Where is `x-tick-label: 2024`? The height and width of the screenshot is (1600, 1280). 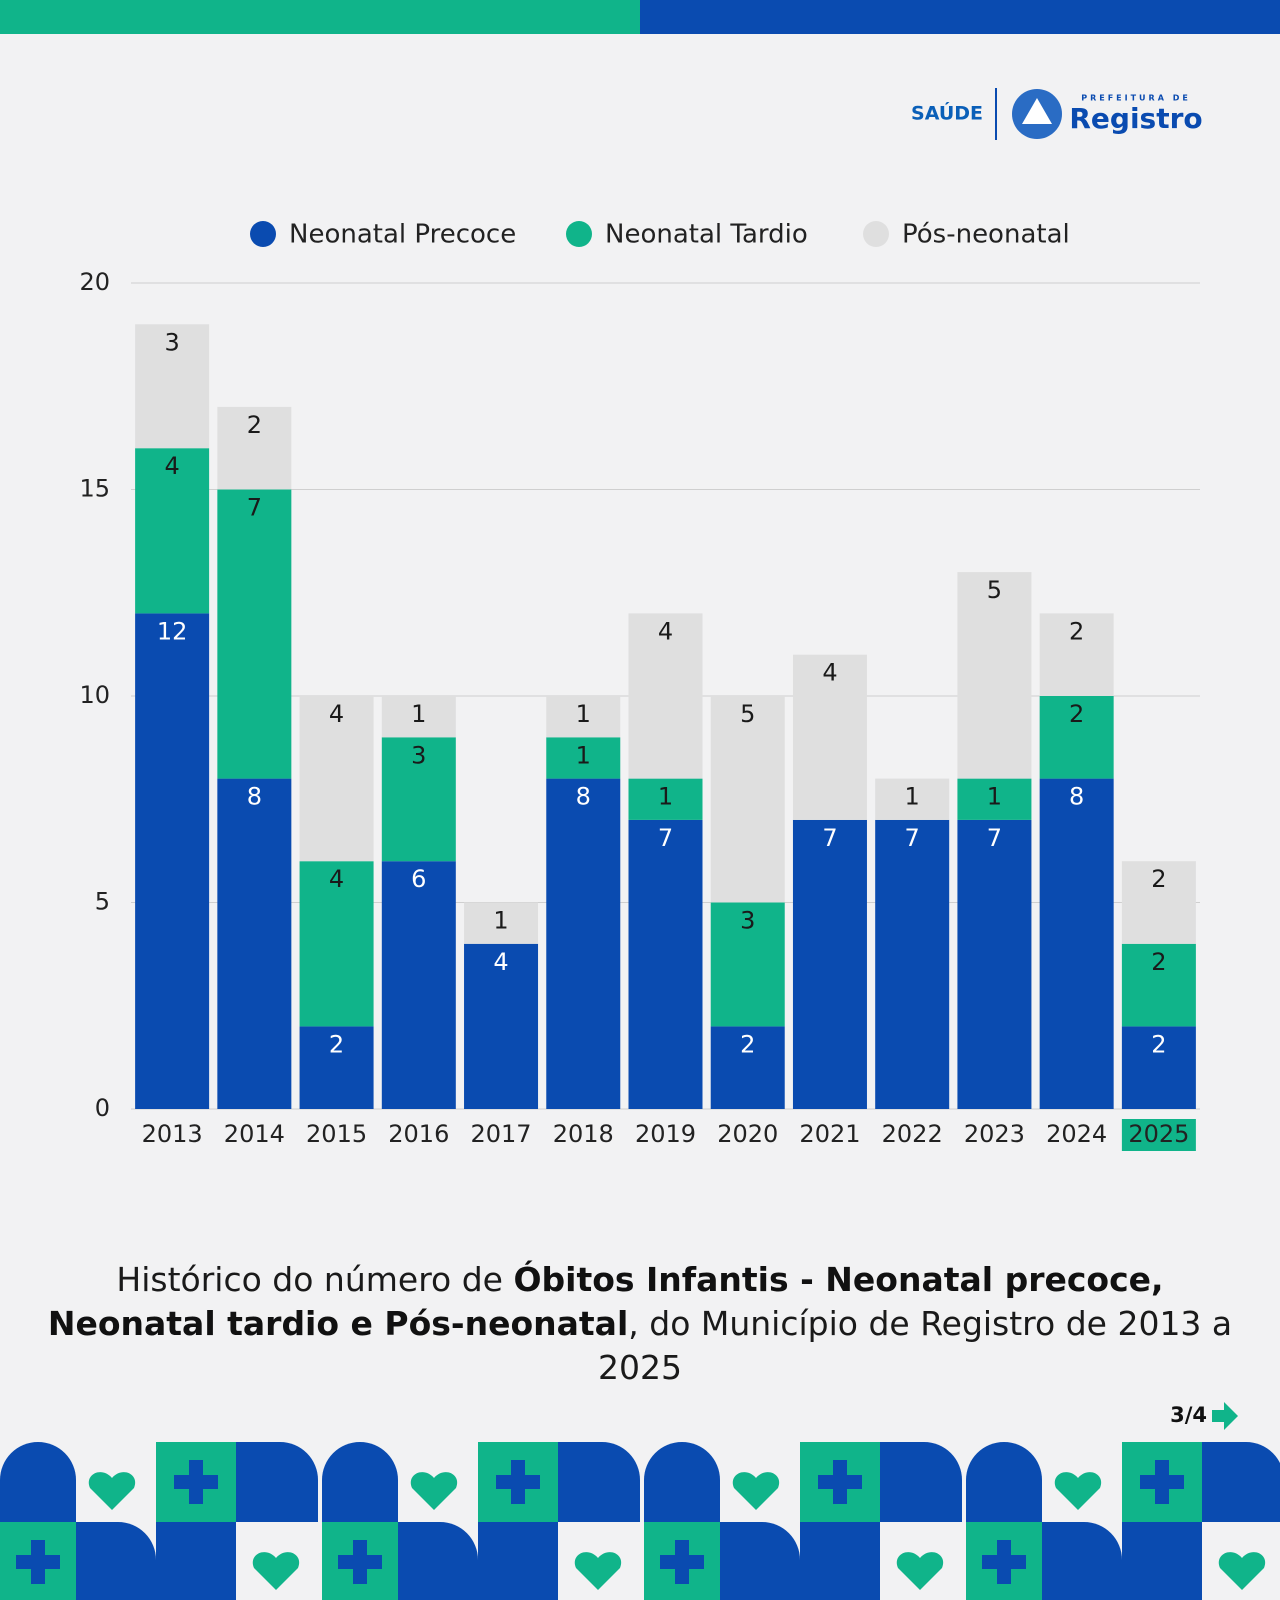
x-tick-label: 2024 is located at coordinates (1076, 1134).